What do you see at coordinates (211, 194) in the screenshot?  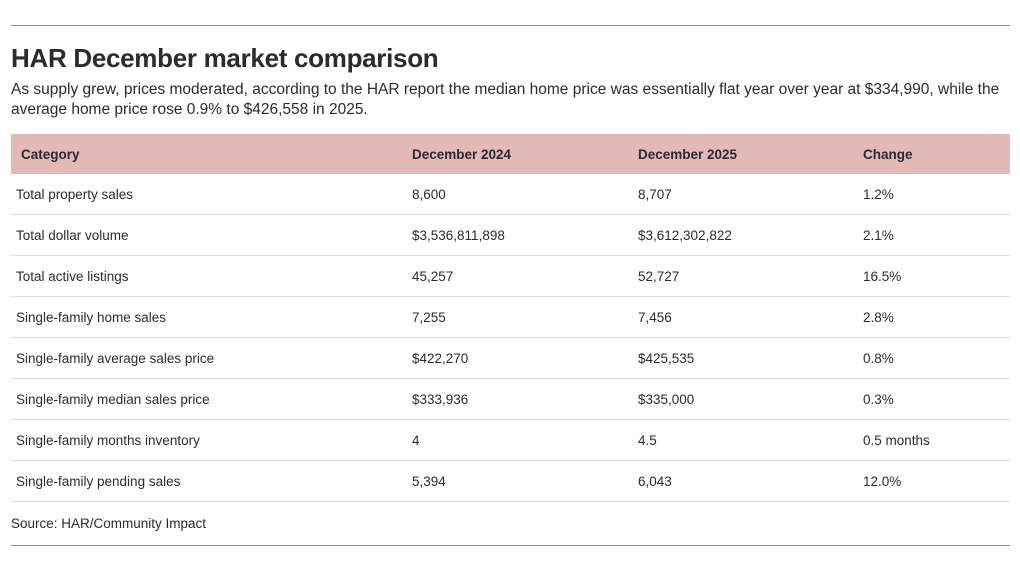 I see `row-category: Total property sales` at bounding box center [211, 194].